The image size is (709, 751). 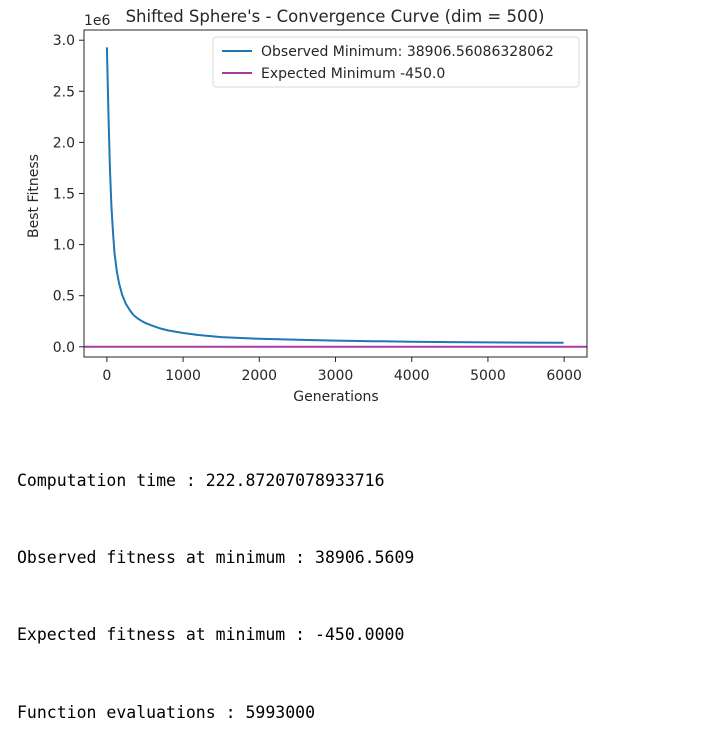 I want to click on x-axis: 0 1000 2000 3000 4000 5000 6000, so click(x=342, y=370).